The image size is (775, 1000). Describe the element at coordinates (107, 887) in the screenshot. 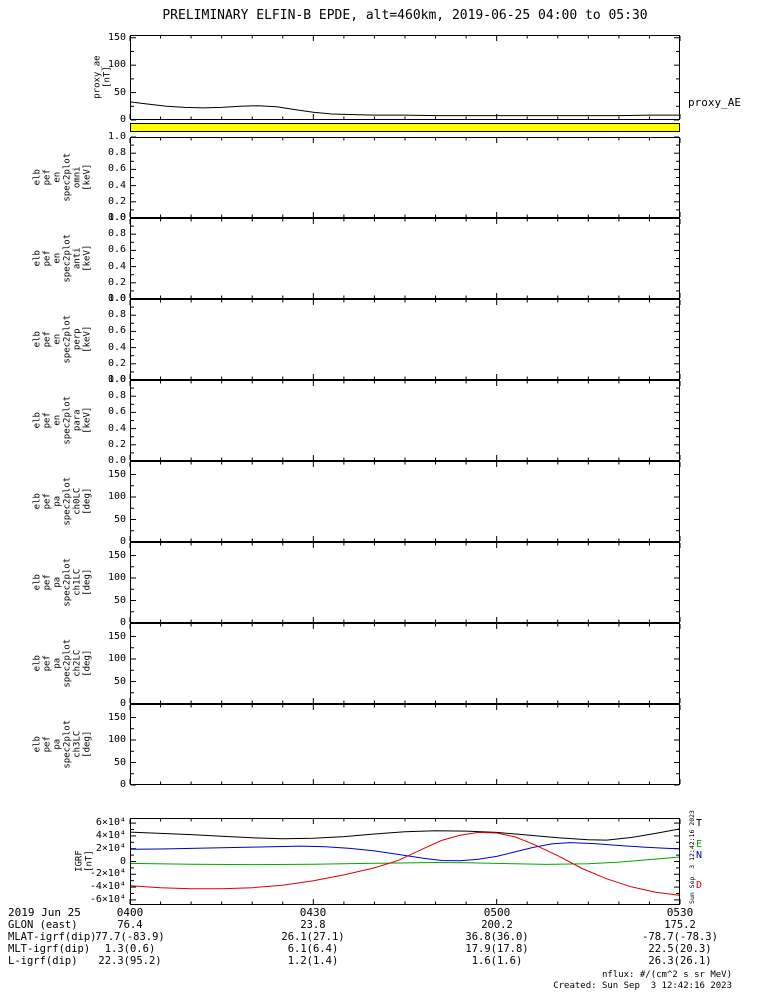

I see `y-tick-label: -4×10⁴` at that location.